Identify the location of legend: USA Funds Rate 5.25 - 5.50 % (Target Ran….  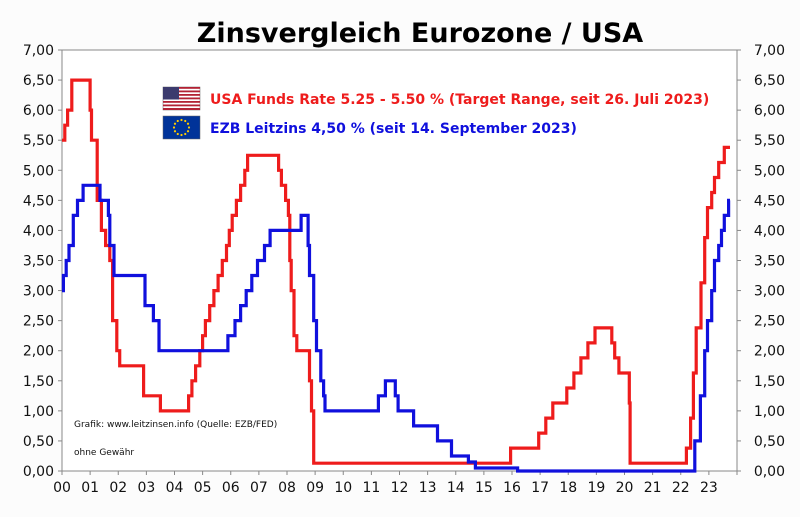
(435, 113).